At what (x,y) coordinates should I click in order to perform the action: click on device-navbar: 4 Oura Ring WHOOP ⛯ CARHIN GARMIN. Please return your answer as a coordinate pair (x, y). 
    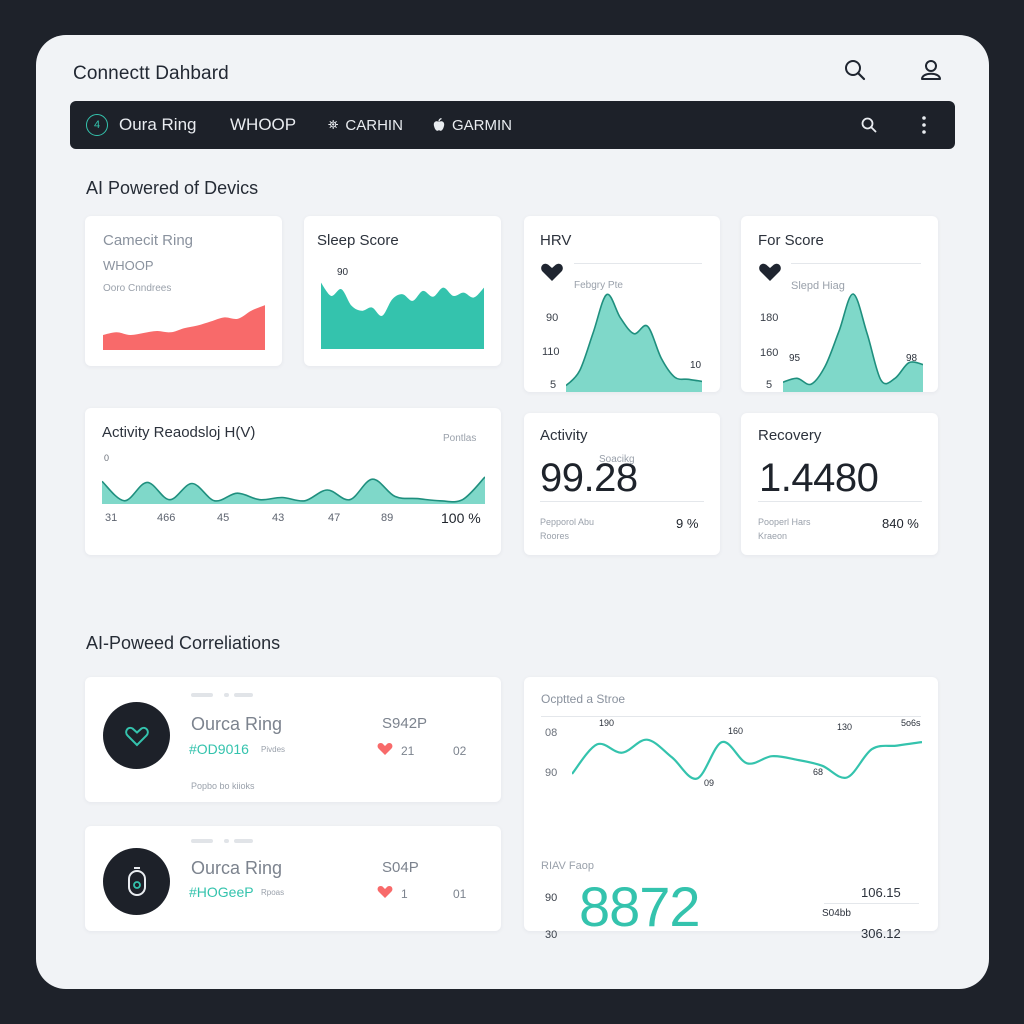
    Looking at the image, I should click on (512, 125).